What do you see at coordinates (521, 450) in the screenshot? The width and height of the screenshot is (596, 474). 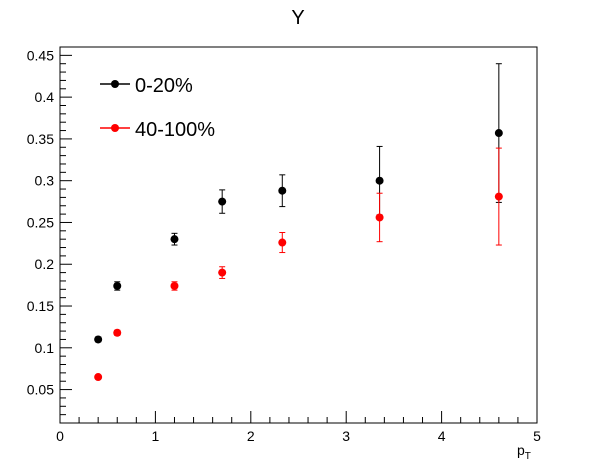 I see `x-axis-label-main: p` at bounding box center [521, 450].